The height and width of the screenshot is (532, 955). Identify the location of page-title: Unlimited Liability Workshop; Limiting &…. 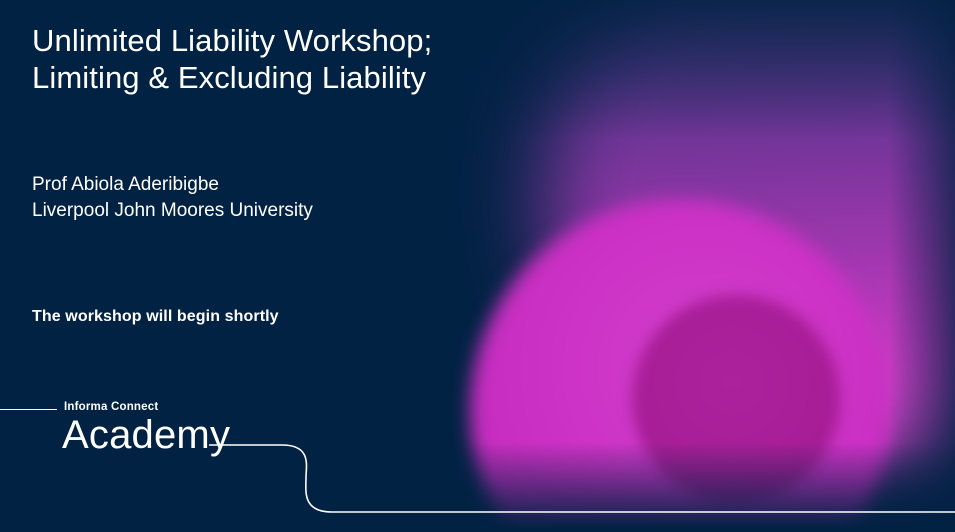
(232, 59).